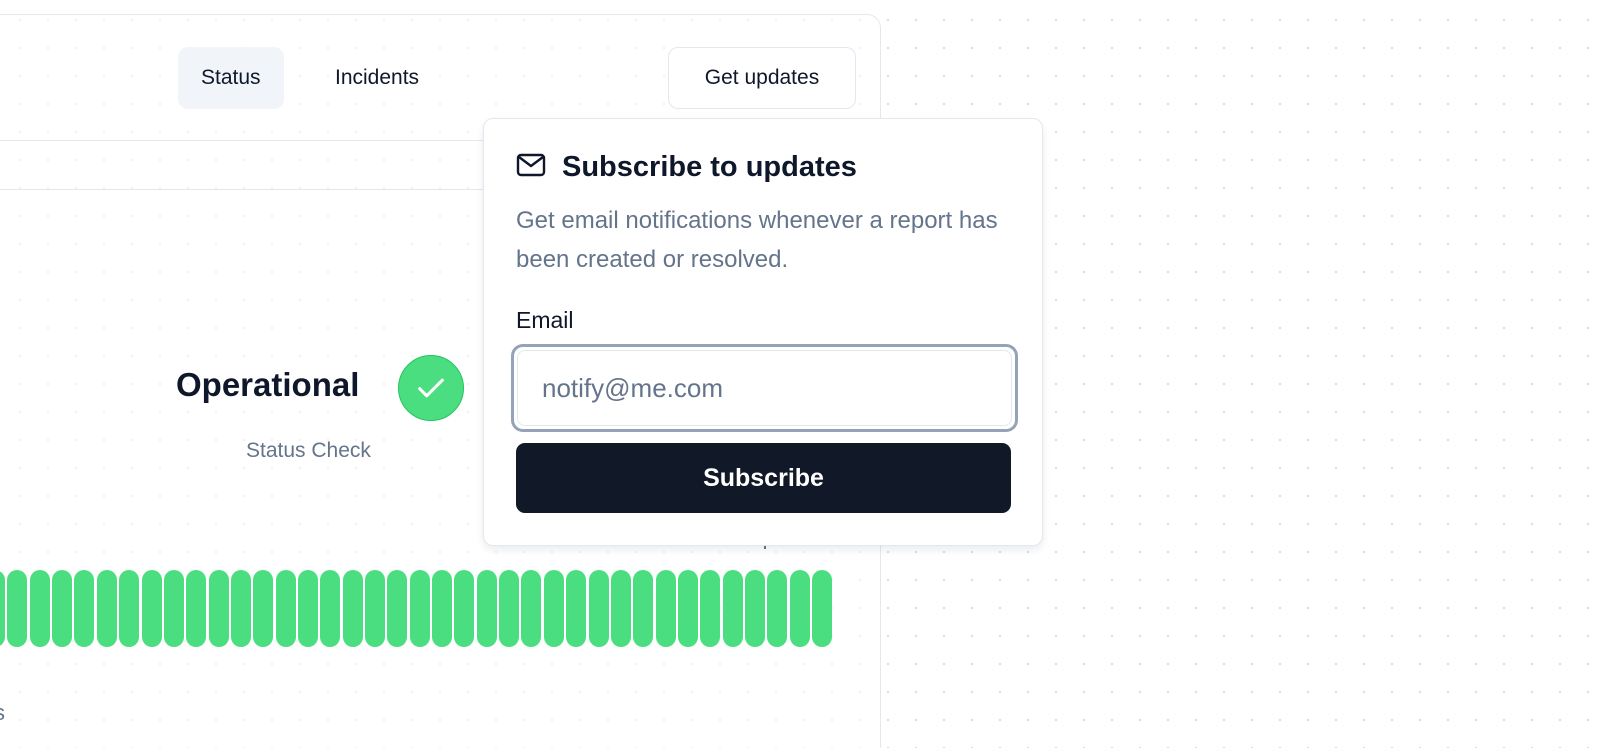 The image size is (1608, 748). I want to click on status-title: Operational, so click(268, 384).